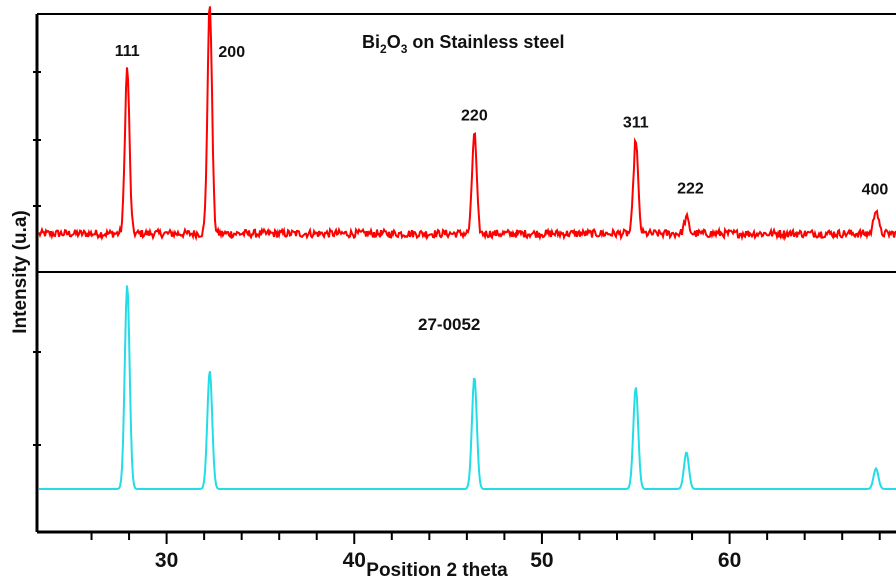 The width and height of the screenshot is (896, 580). I want to click on peak-label-111: 111, so click(127, 51).